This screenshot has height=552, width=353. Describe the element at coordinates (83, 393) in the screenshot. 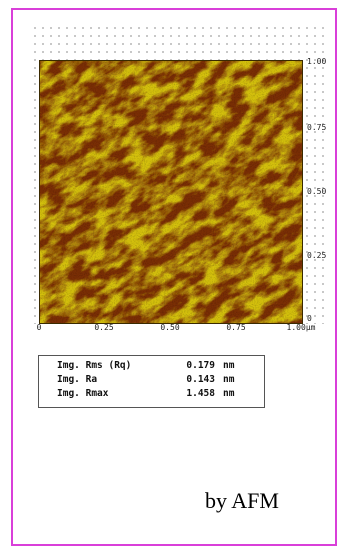

I see `stat-name: Img. Rmax` at that location.